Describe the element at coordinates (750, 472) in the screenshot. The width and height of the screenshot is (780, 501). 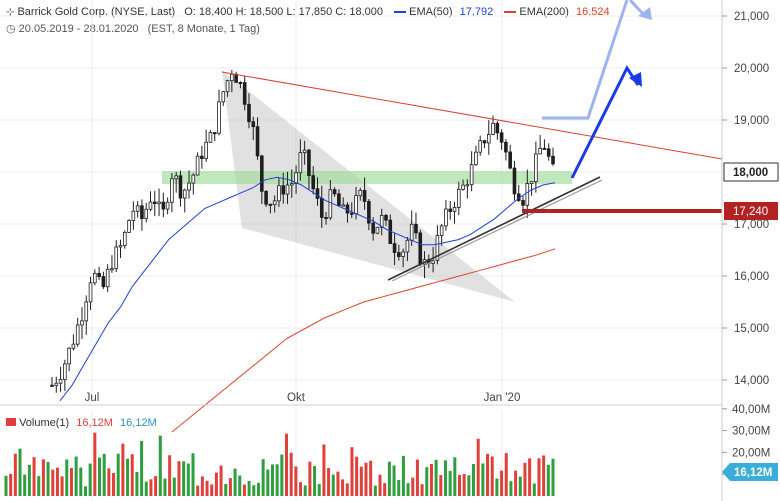
I see `volume-last-box` at that location.